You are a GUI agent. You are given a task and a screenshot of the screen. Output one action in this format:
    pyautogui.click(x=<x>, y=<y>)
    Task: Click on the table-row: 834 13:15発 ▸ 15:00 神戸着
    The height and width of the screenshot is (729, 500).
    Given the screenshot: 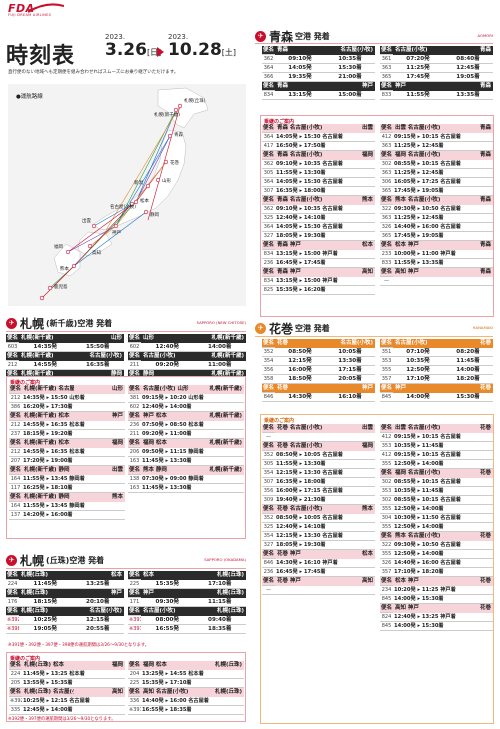 What is the action you would take?
    pyautogui.click(x=318, y=254)
    